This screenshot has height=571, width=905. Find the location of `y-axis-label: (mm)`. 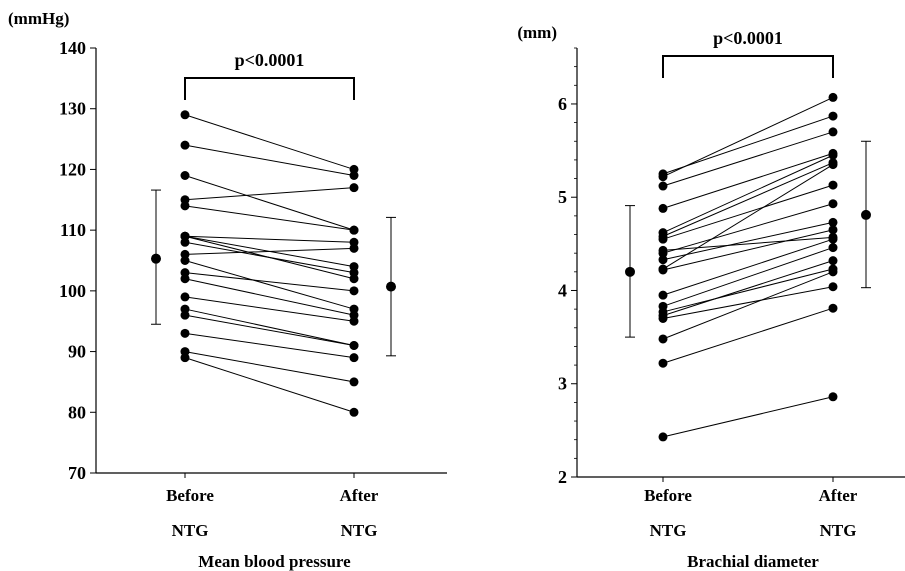

y-axis-label: (mm) is located at coordinates (537, 32).